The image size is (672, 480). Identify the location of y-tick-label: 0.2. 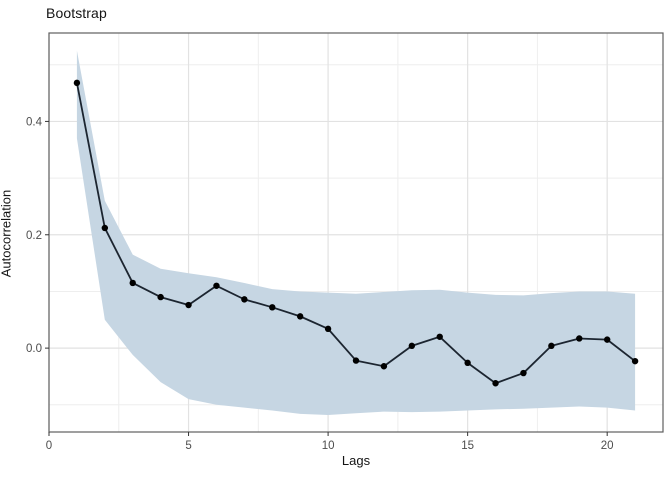
(34, 236).